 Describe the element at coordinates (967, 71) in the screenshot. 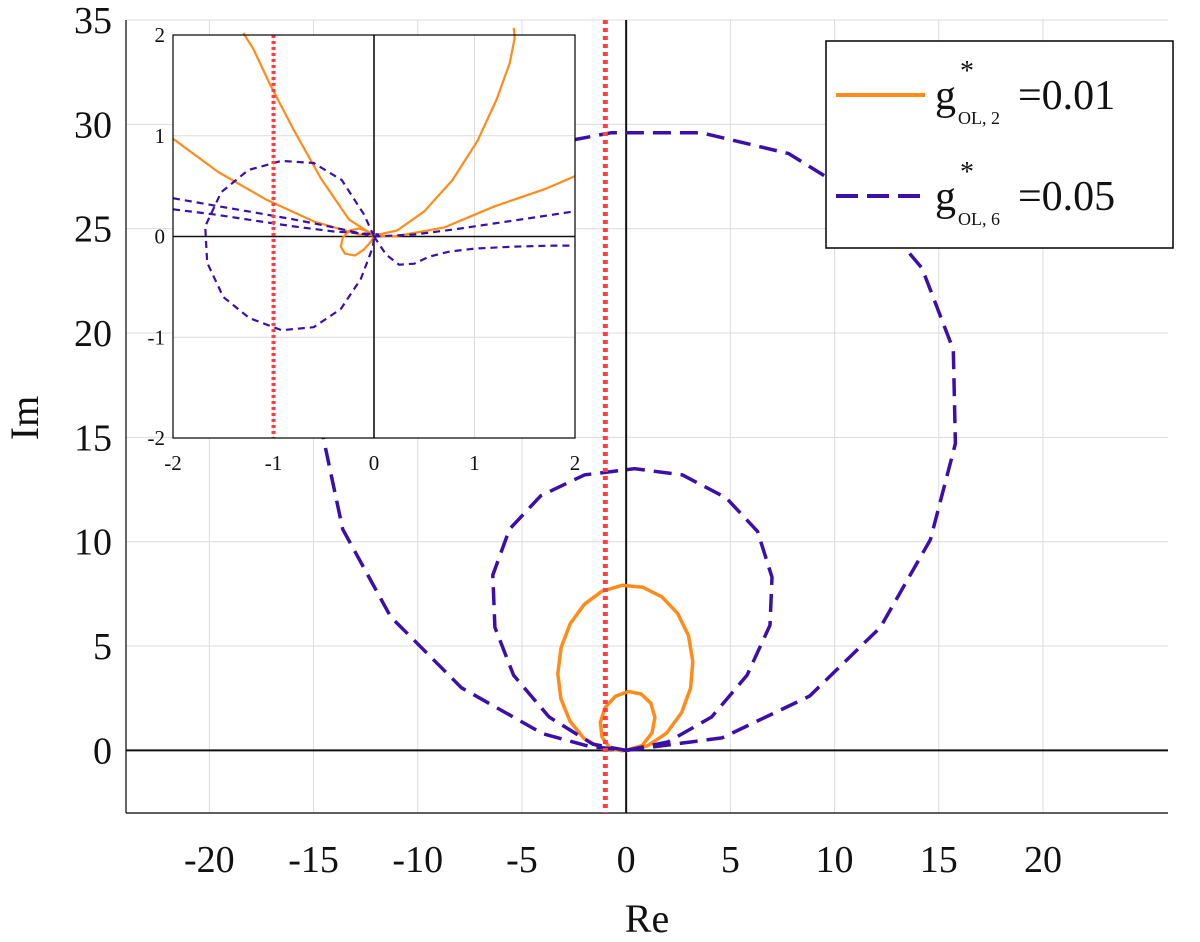

I see `legend-superscript-1: *` at that location.